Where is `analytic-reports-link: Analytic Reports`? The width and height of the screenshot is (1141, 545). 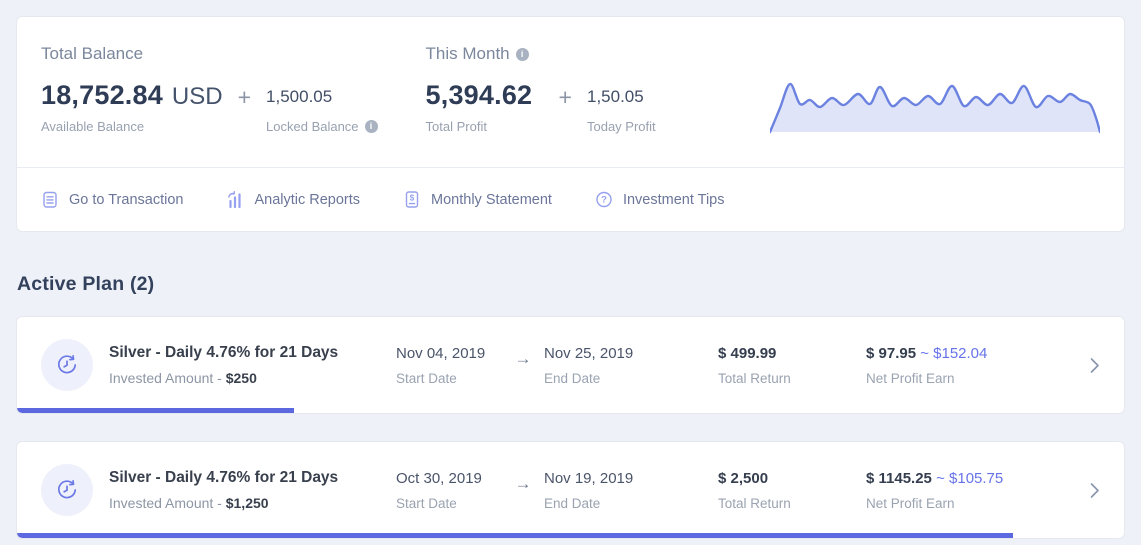 analytic-reports-link: Analytic Reports is located at coordinates (293, 199).